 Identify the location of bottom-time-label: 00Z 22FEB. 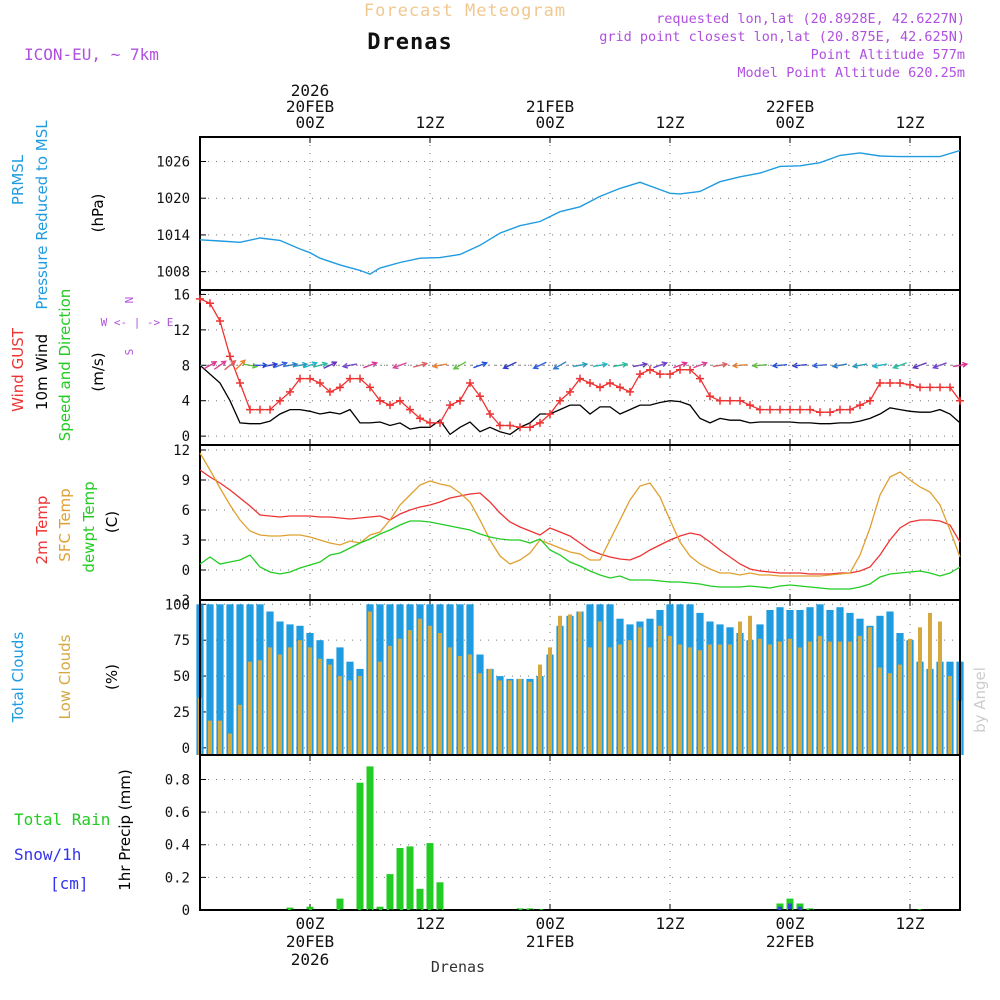
(790, 932).